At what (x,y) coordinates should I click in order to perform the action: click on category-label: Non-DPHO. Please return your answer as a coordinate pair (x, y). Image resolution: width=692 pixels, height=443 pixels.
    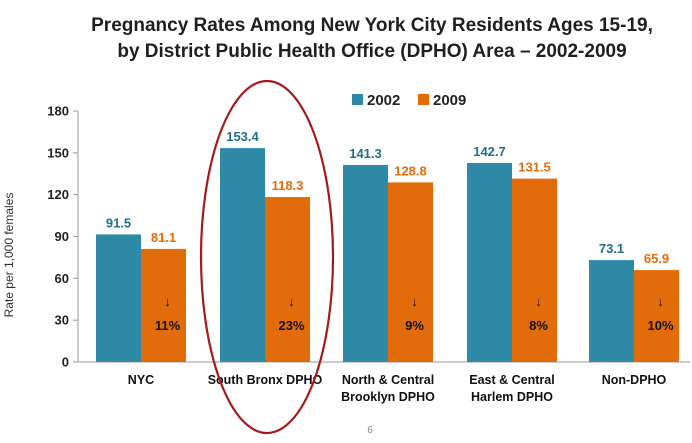
    Looking at the image, I should click on (634, 380).